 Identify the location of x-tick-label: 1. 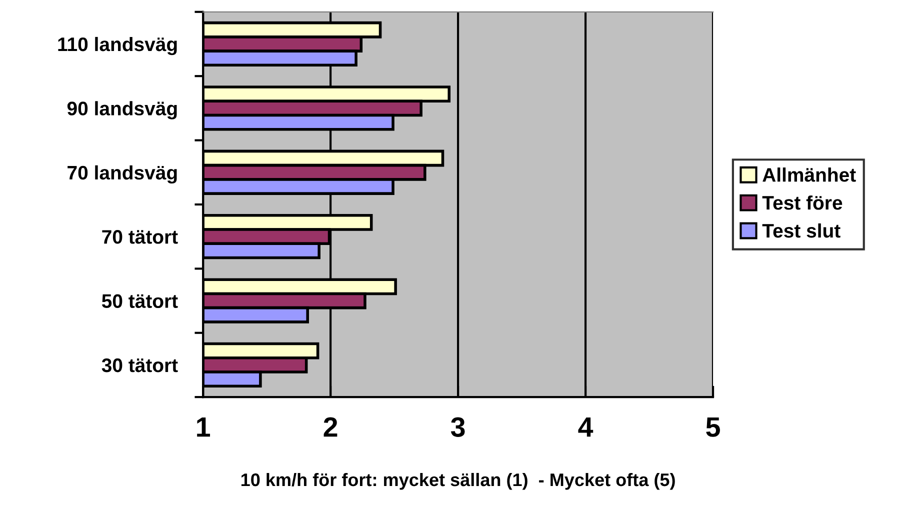
(203, 427).